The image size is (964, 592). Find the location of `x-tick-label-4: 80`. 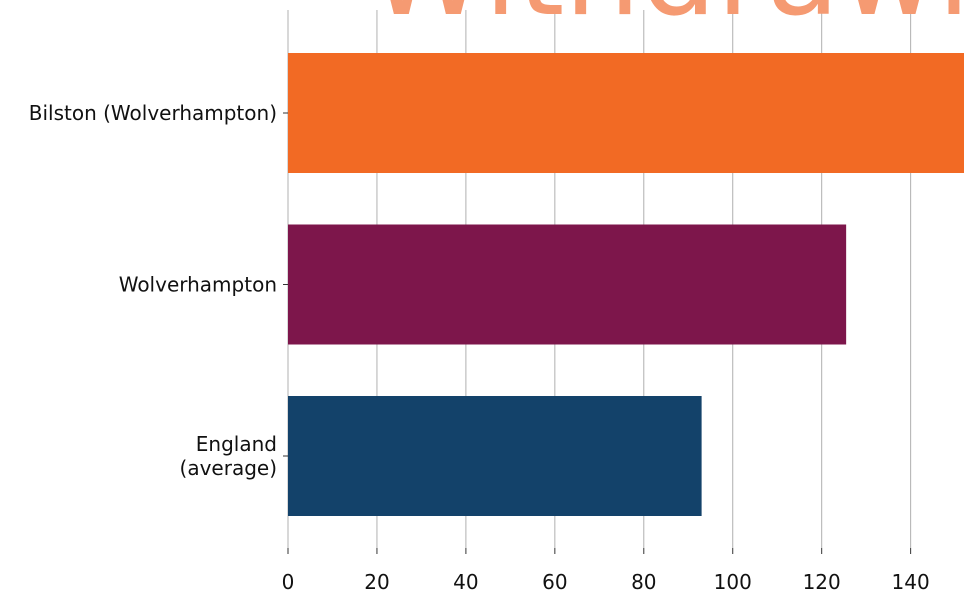

x-tick-label-4: 80 is located at coordinates (643, 581).